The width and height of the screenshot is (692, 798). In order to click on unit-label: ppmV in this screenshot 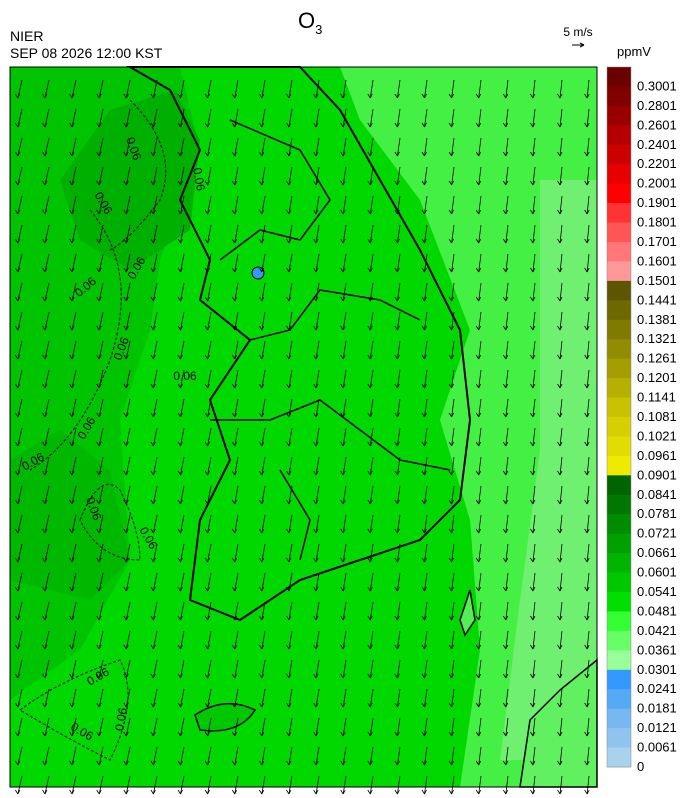, I will do `click(634, 51)`.